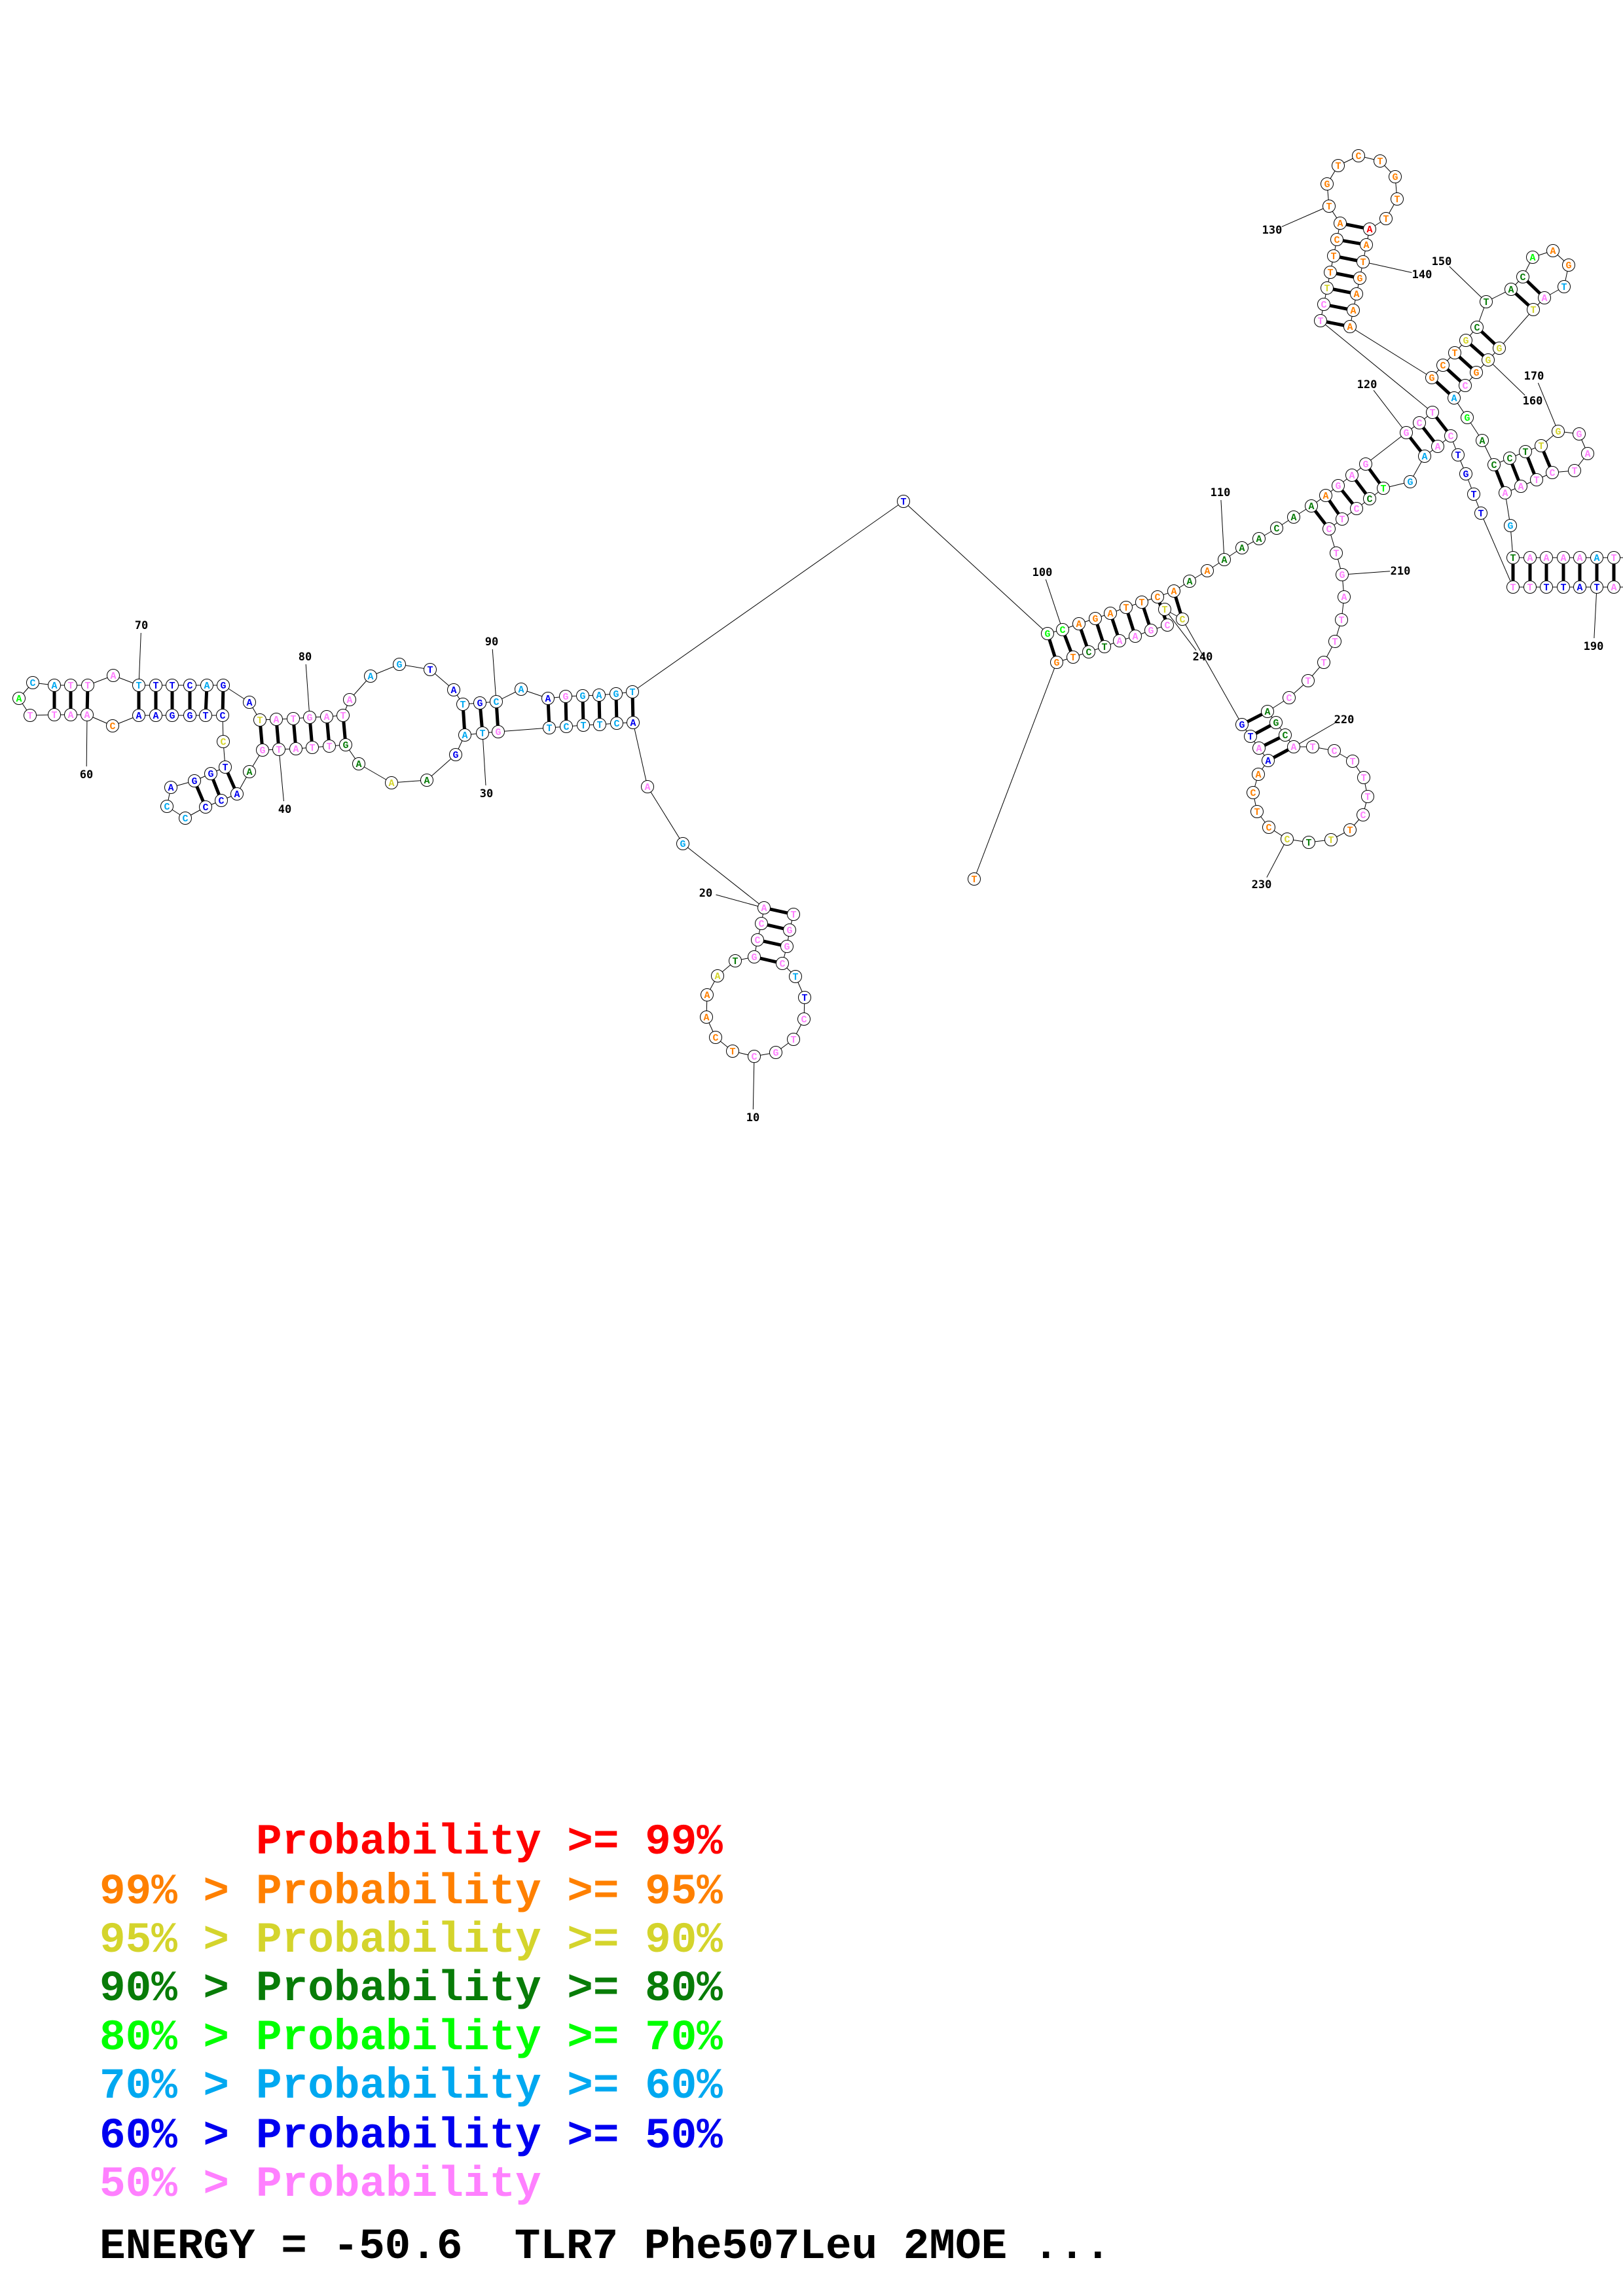  What do you see at coordinates (705, 893) in the screenshot?
I see `position-label: 20` at bounding box center [705, 893].